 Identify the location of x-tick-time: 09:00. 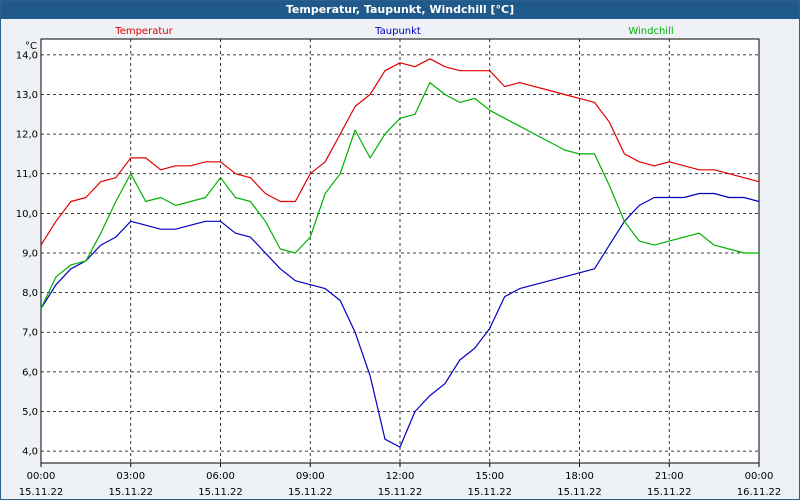
(310, 476).